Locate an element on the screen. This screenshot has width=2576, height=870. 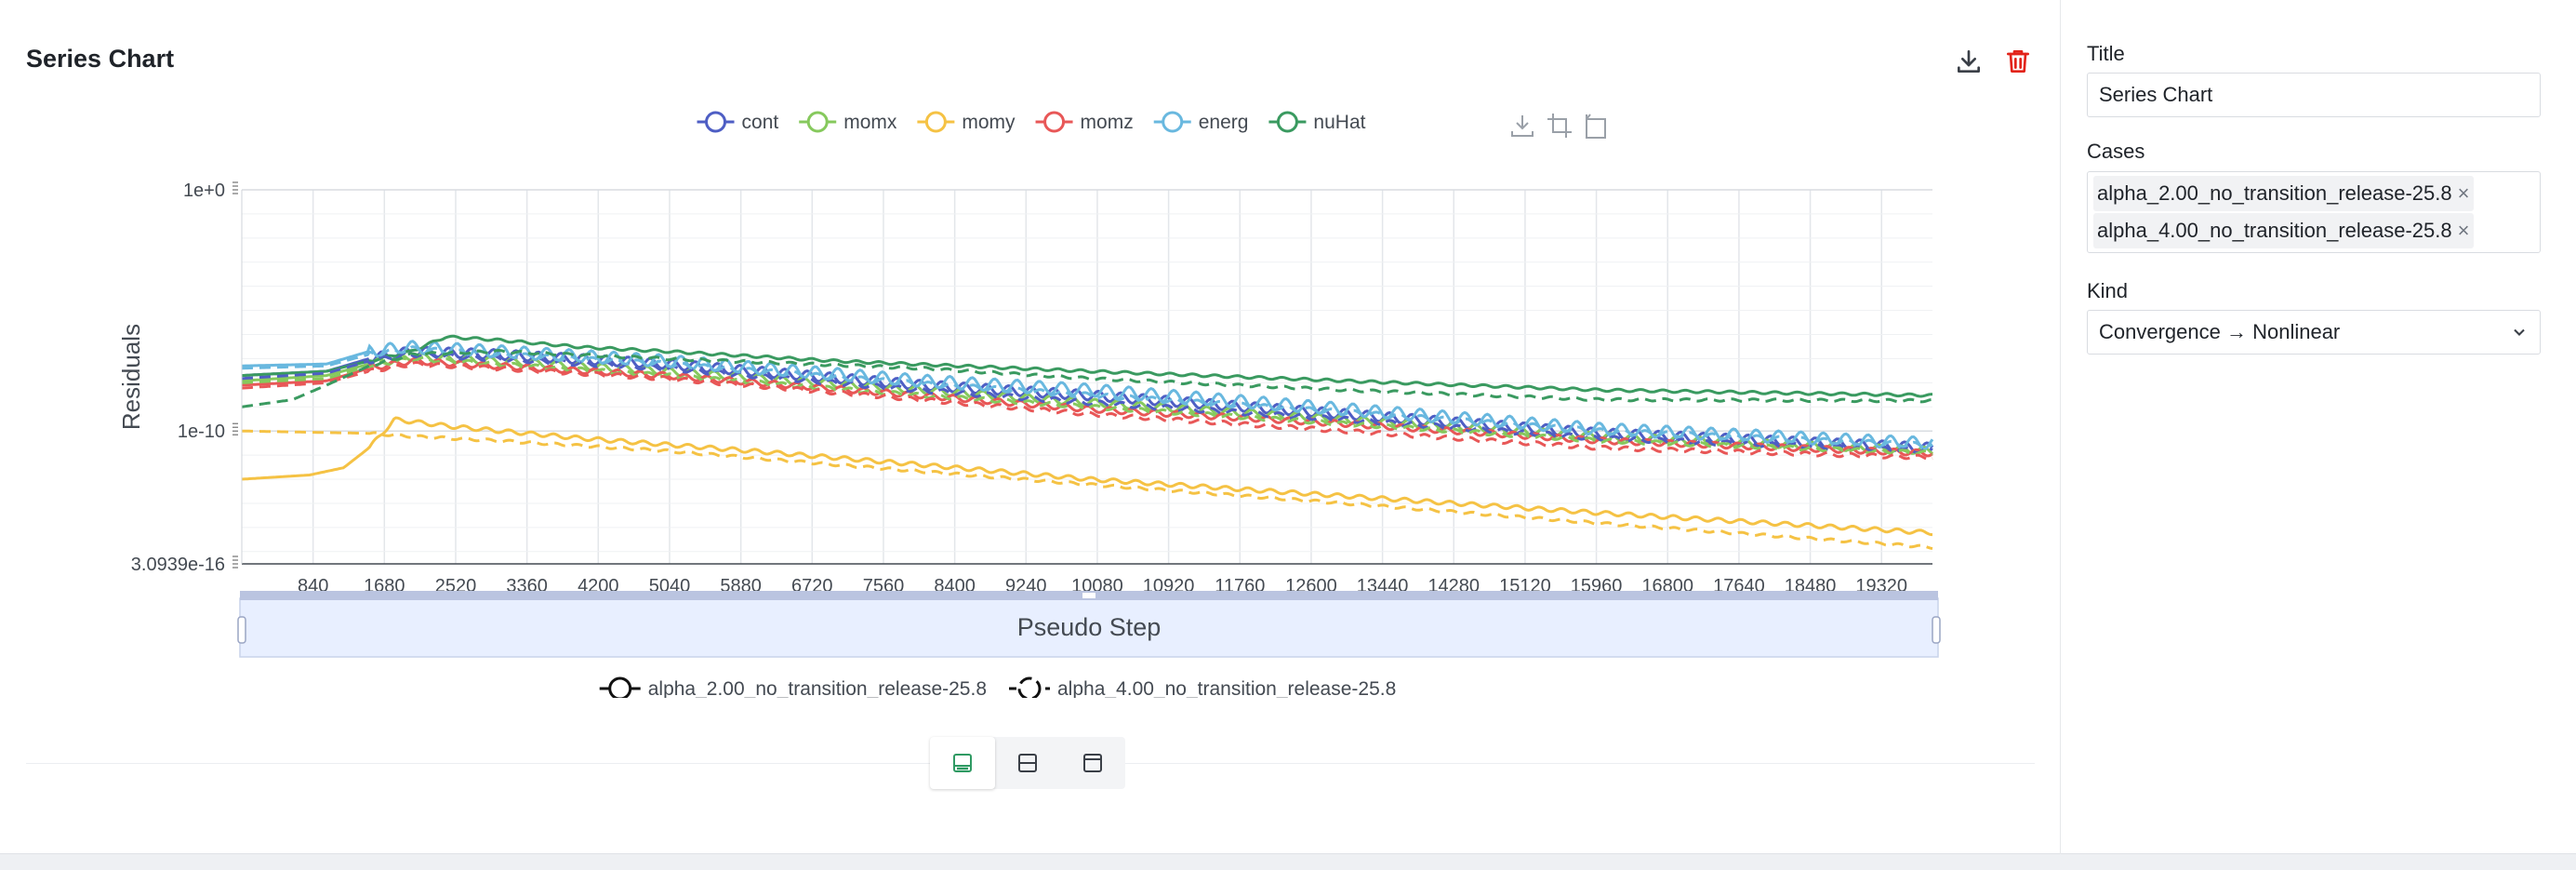
layout-toggle-group is located at coordinates (1027, 763).